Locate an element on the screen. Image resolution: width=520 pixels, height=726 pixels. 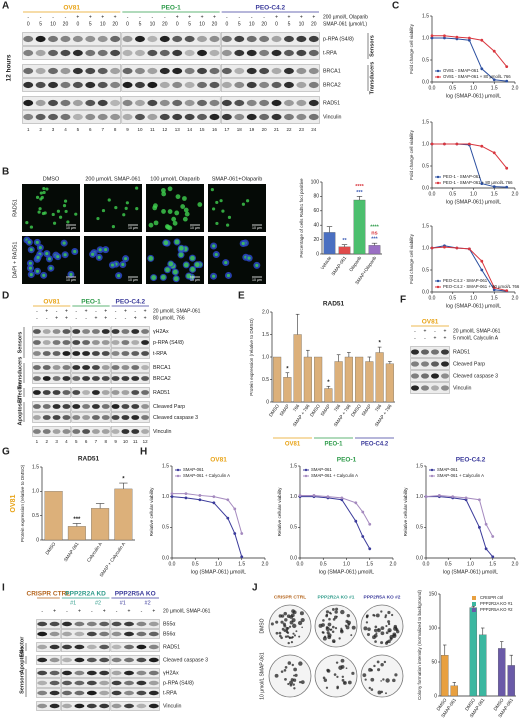
x-tick-label: 1.5 is located at coordinates (492, 564).